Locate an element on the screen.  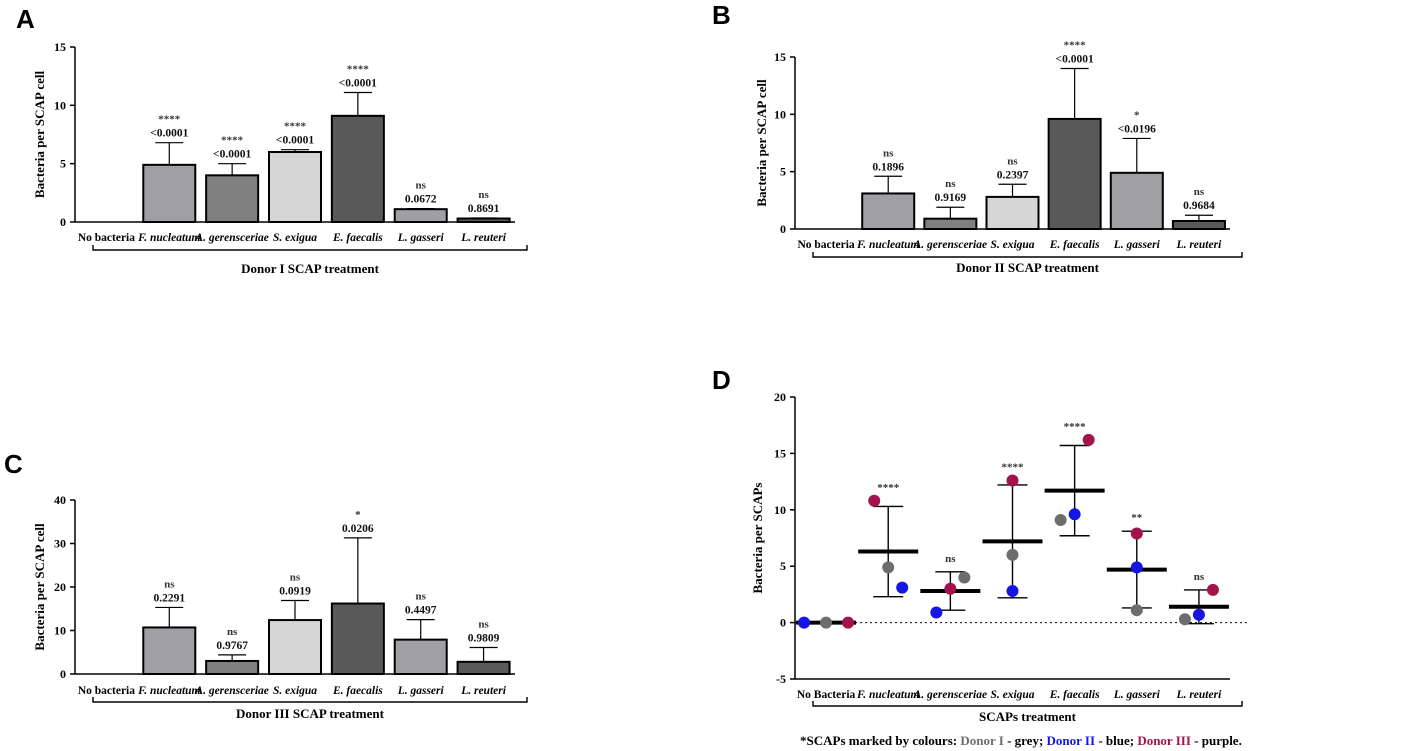
panel-d-x-bracket is located at coordinates (1027, 704).